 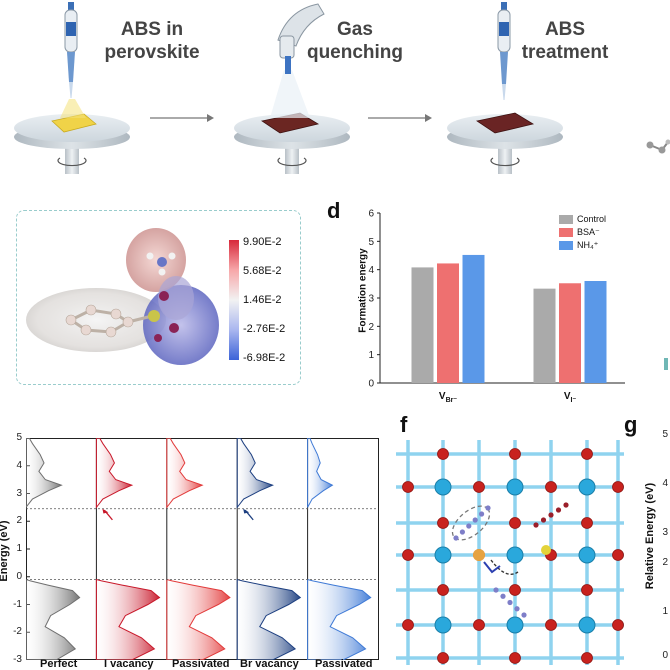 I want to click on pipette-1-icon, so click(x=71, y=50).